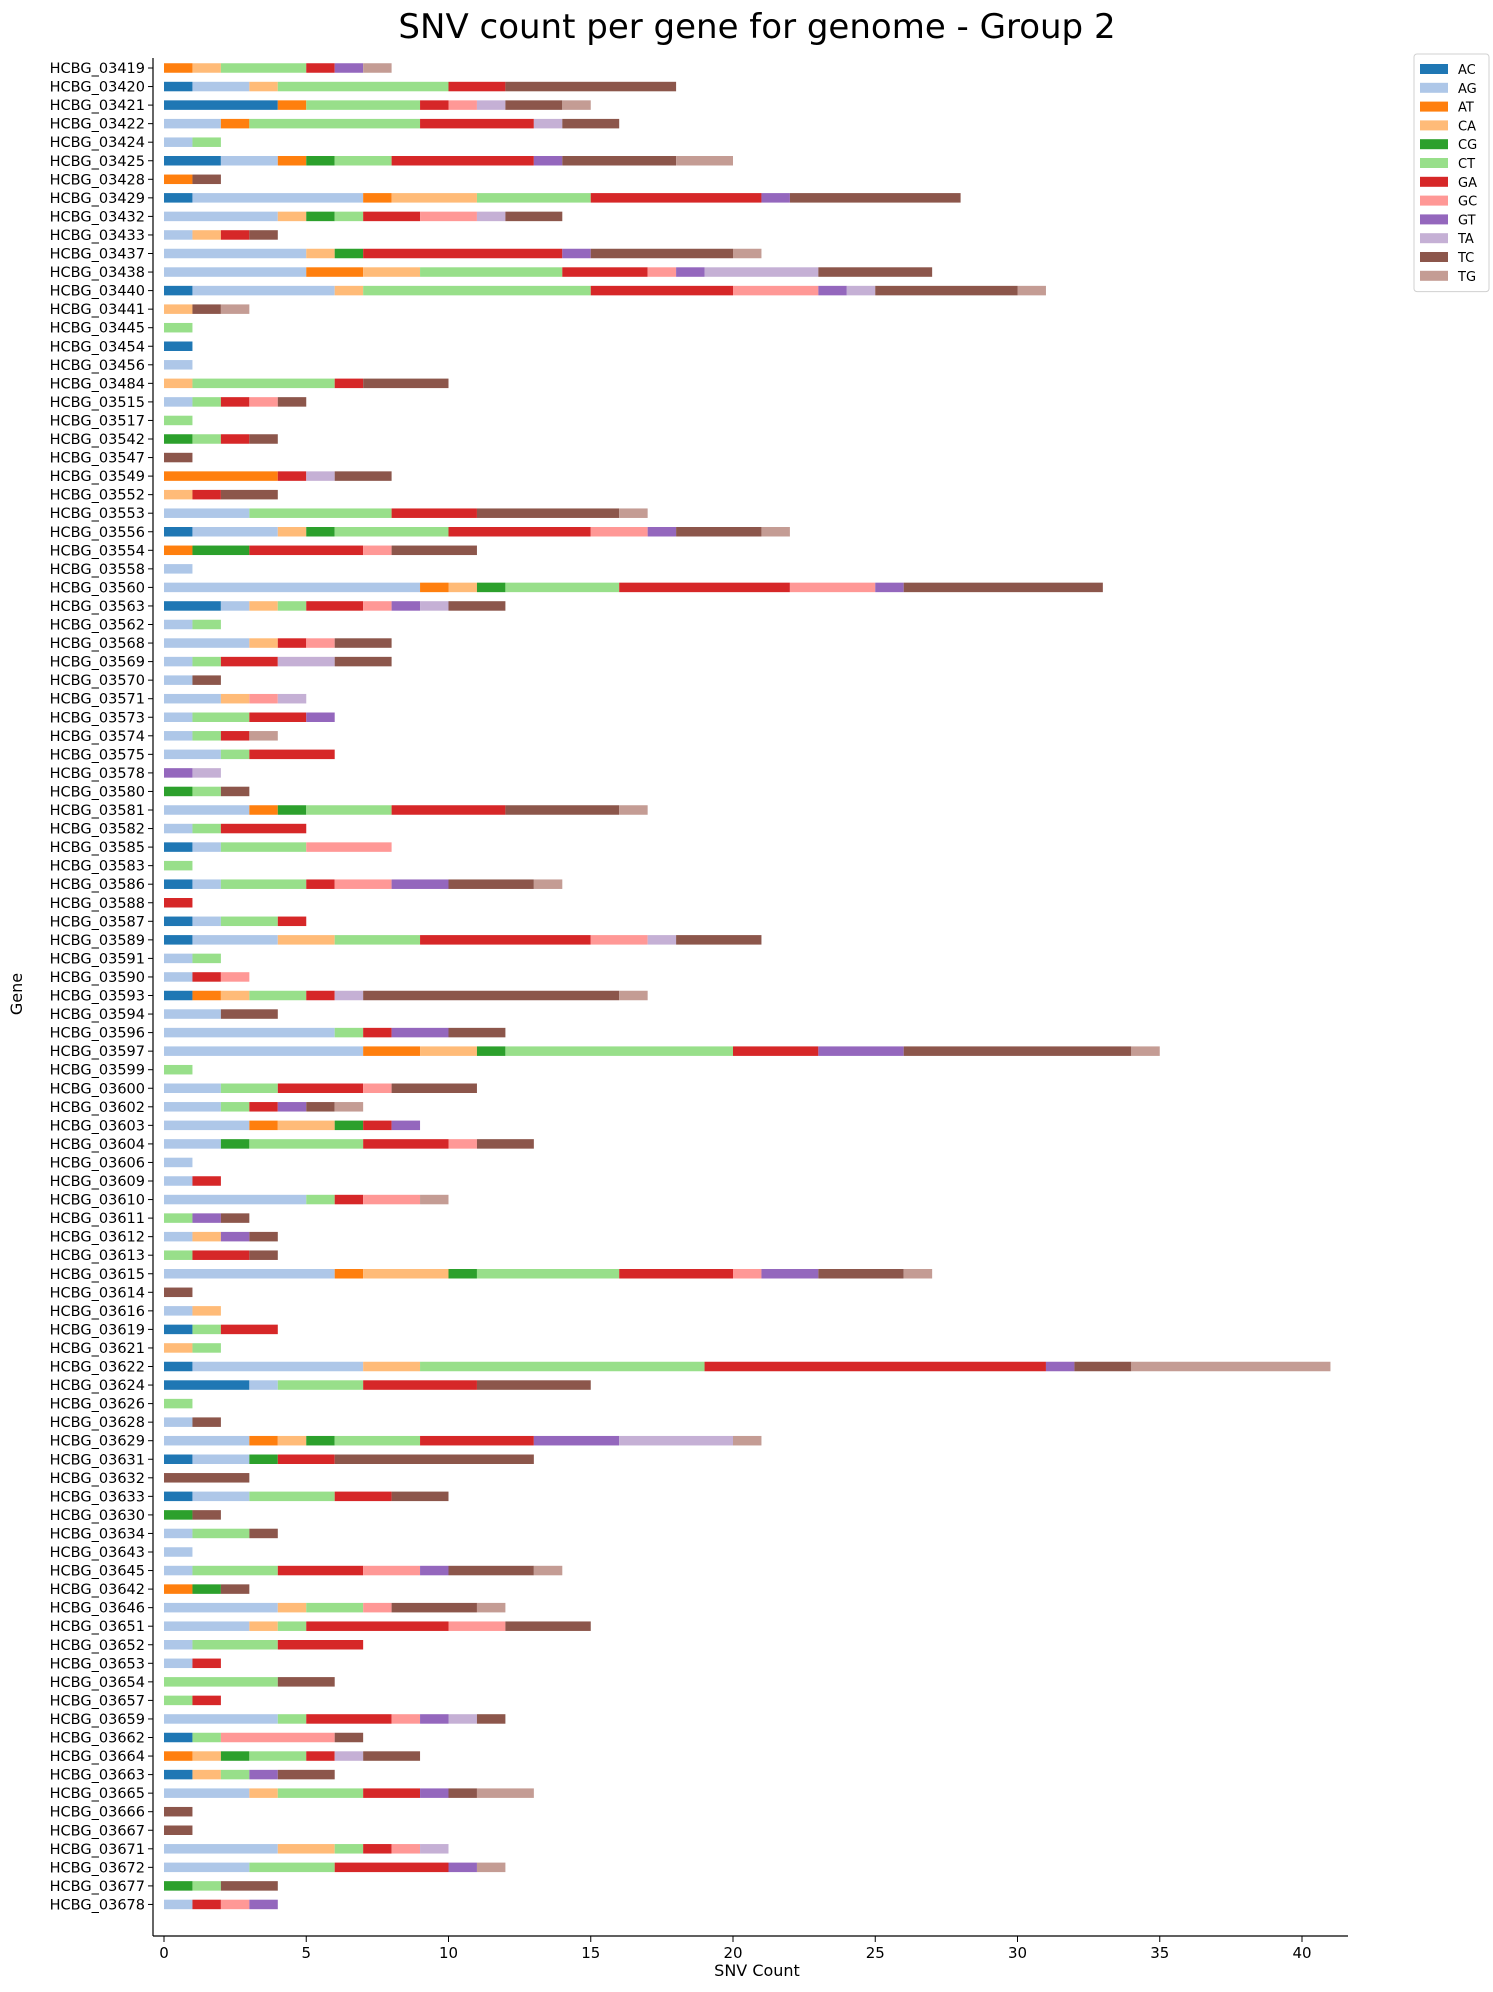 This screenshot has height=1992, width=1493. I want to click on bar-segment-HCBG_03425-TC, so click(619, 161).